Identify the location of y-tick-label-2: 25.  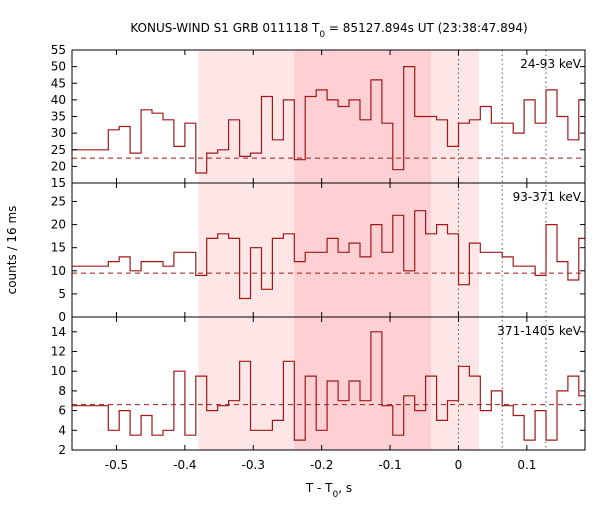
(58, 201).